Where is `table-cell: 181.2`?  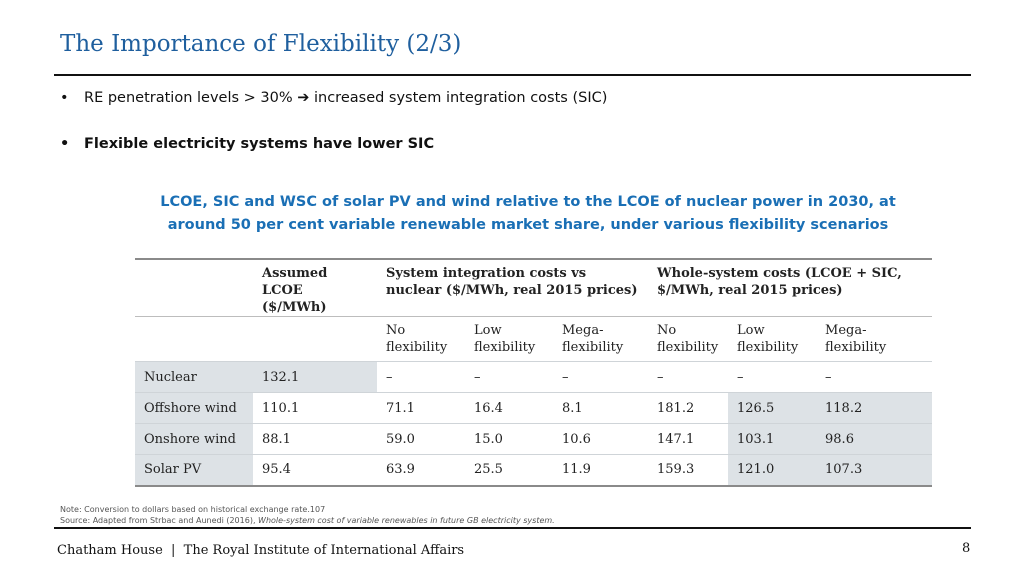 table-cell: 181.2 is located at coordinates (688, 408).